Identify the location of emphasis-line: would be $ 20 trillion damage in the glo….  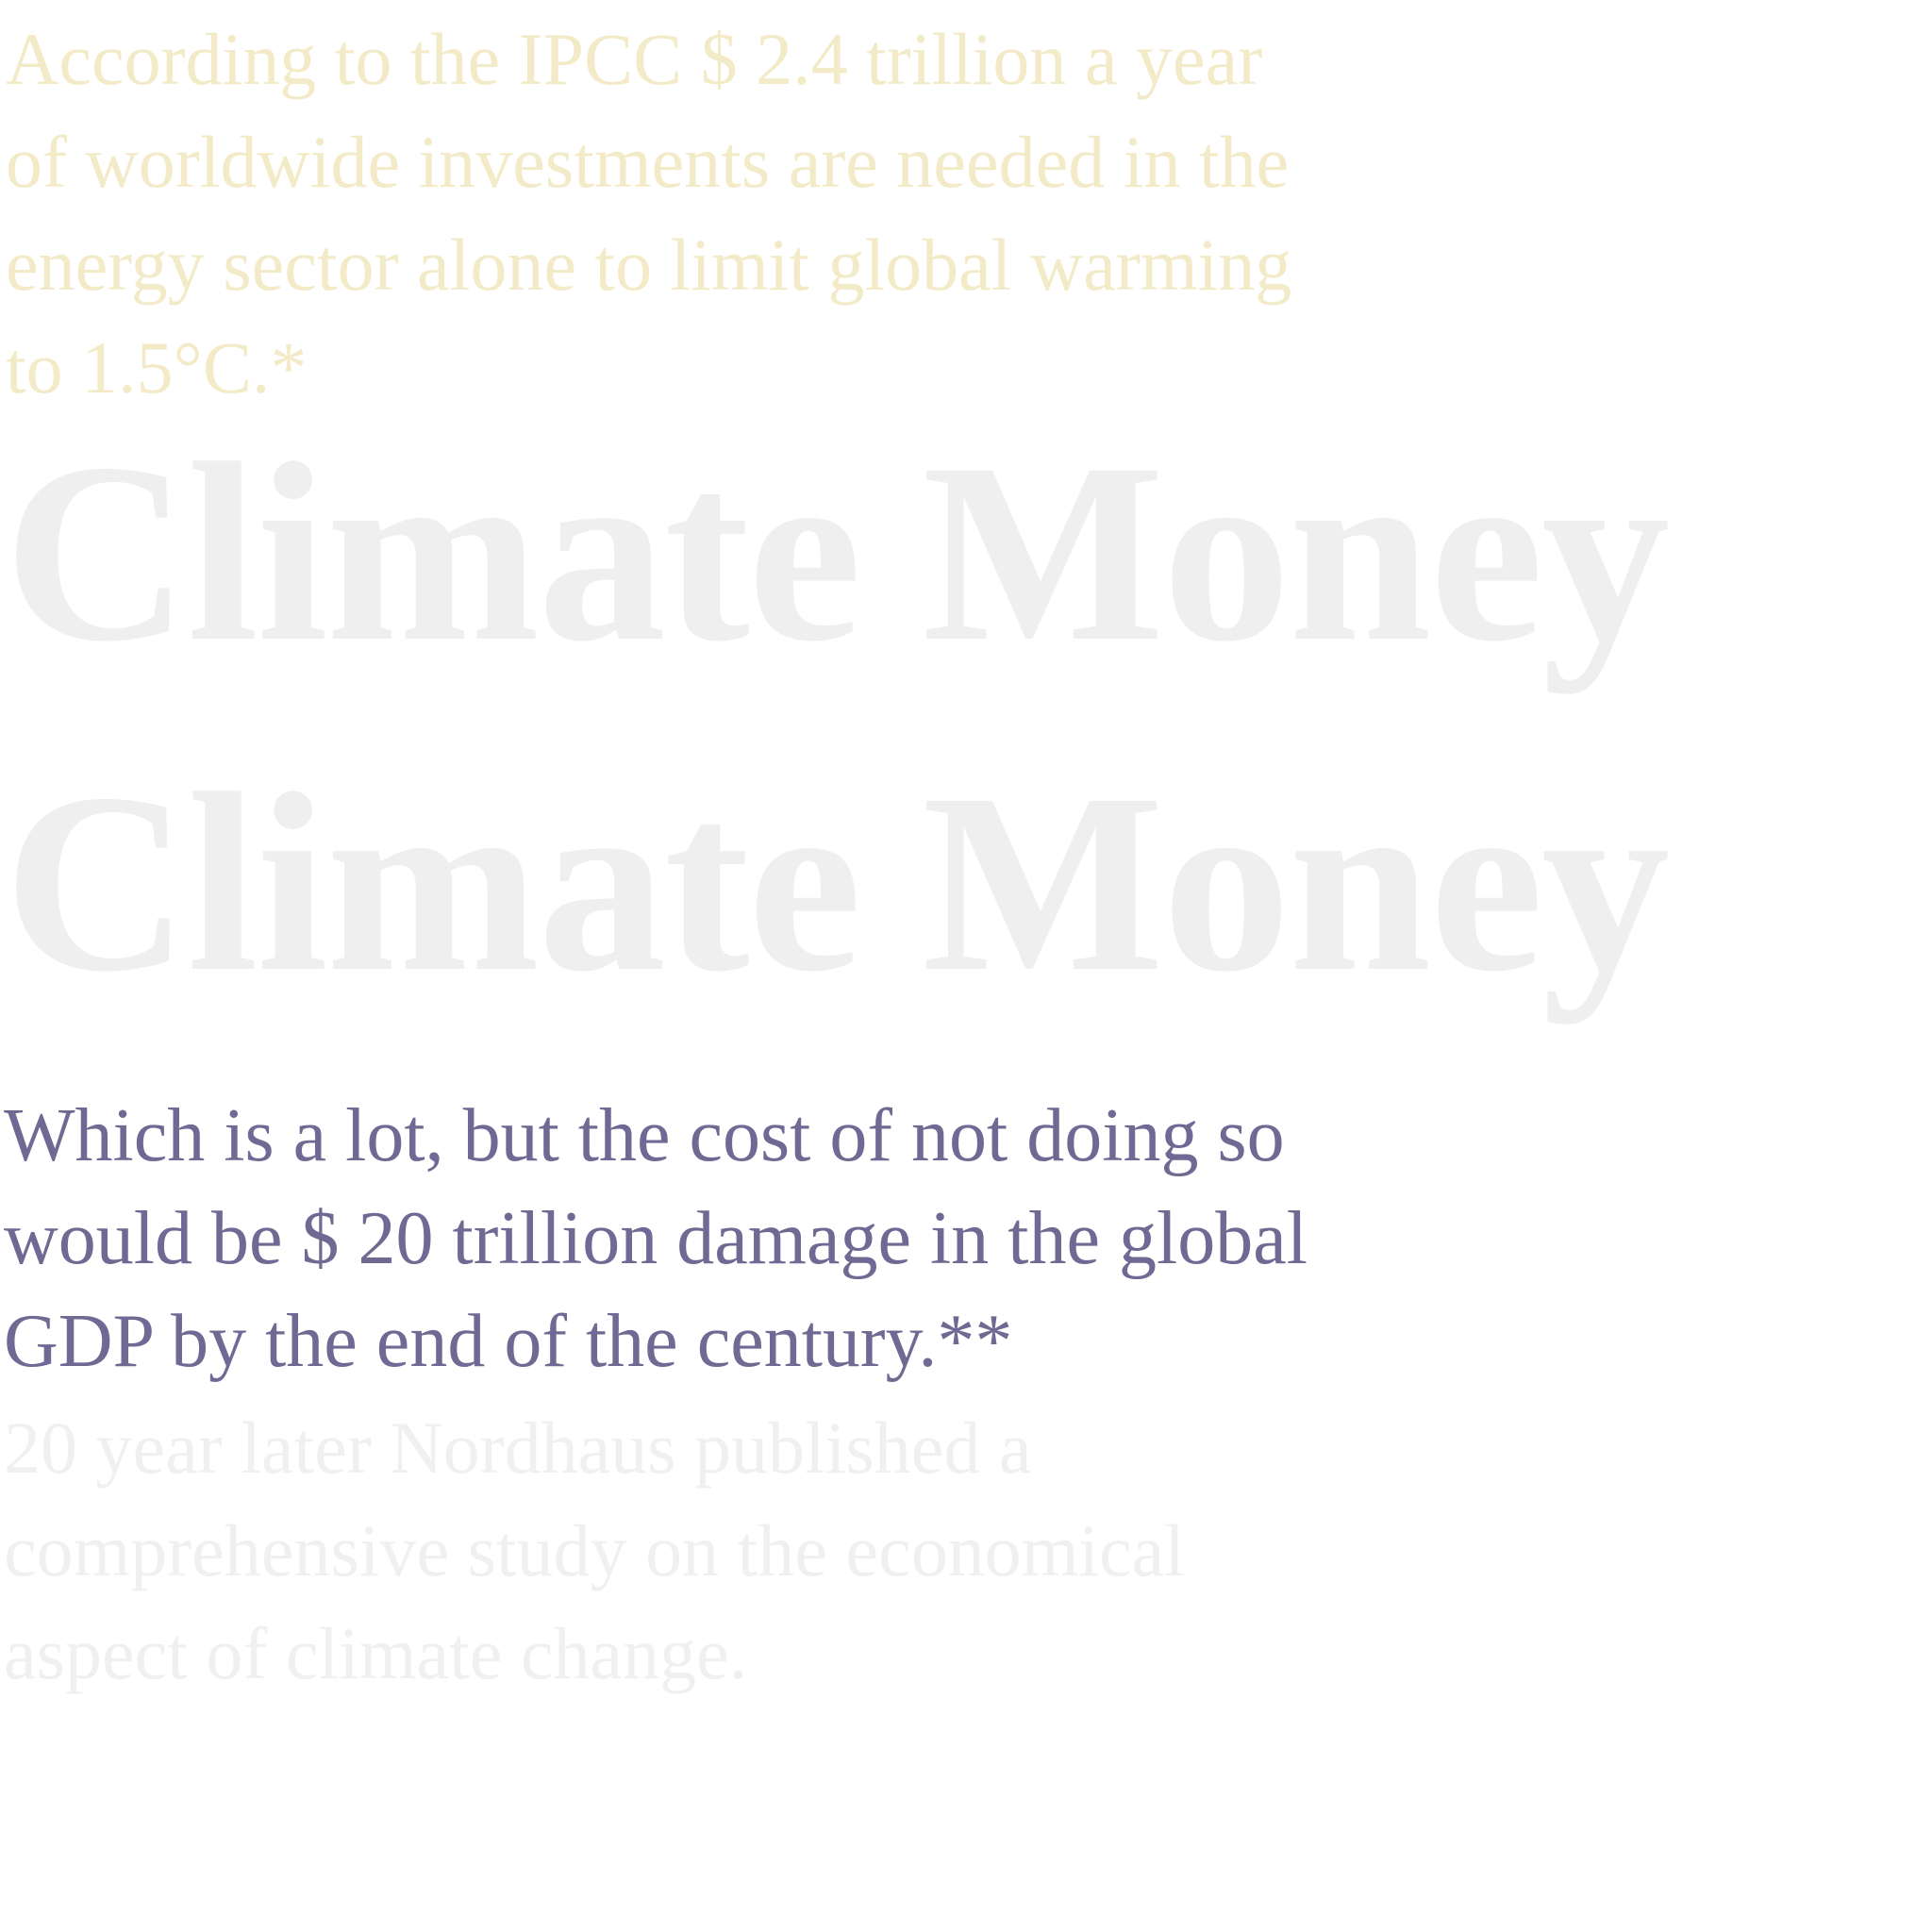
(655, 1238).